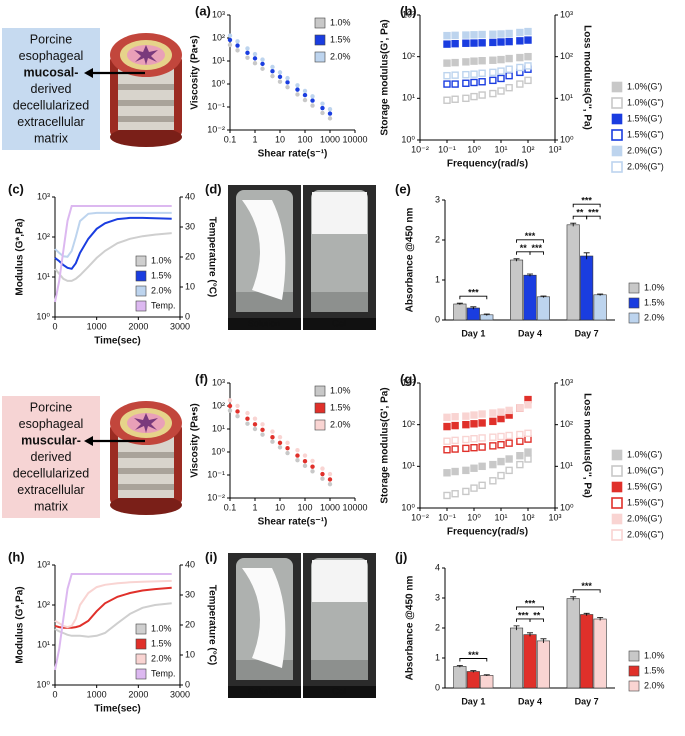 Image resolution: width=685 pixels, height=736 pixels. What do you see at coordinates (216, 474) in the screenshot?
I see `y-tick-label: 10⁻¹` at bounding box center [216, 474].